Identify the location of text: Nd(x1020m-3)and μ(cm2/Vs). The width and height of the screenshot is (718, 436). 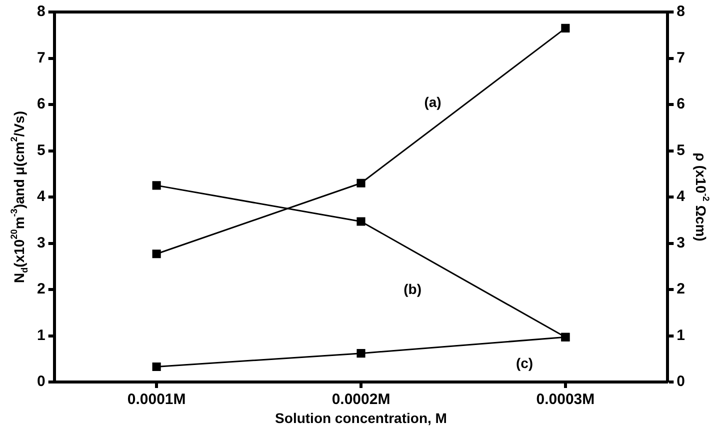
(19, 197).